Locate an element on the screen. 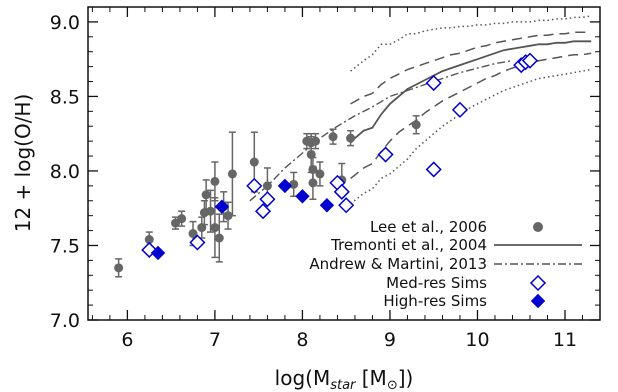 This screenshot has height=392, width=618. x-tick-label: 10 is located at coordinates (477, 340).